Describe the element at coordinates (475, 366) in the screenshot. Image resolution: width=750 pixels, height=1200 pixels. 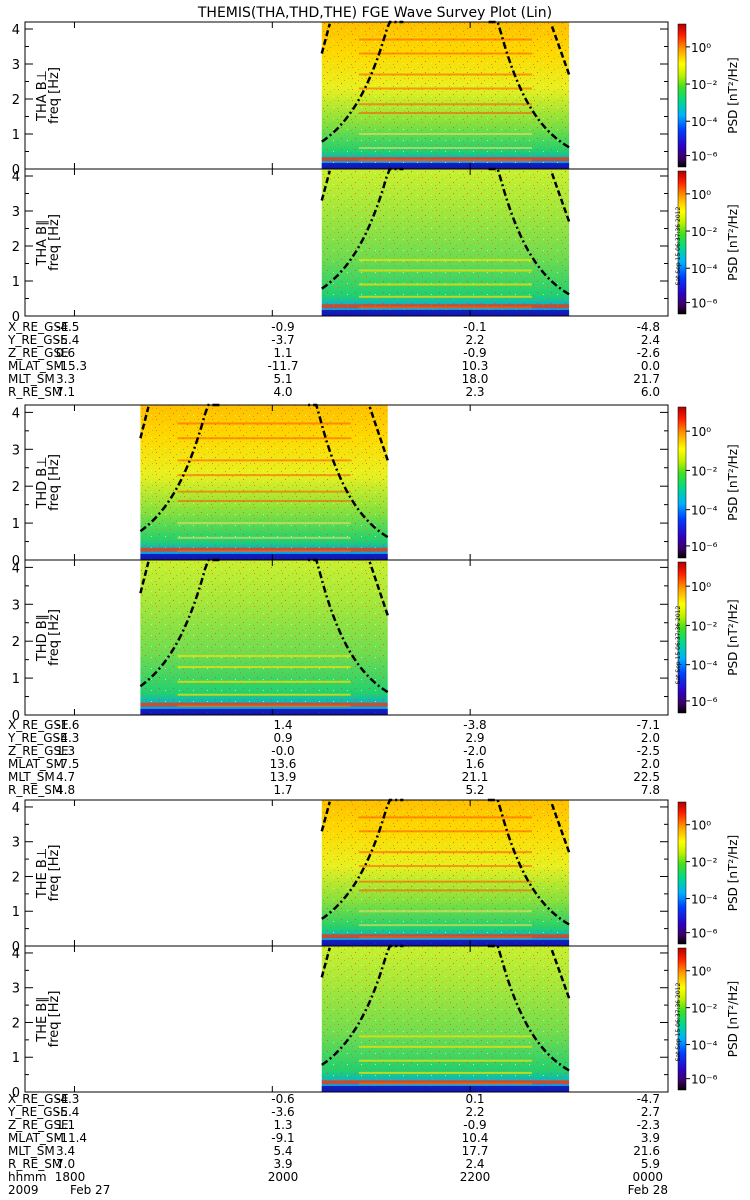
I see `ephemeris-value: 10.3` at that location.